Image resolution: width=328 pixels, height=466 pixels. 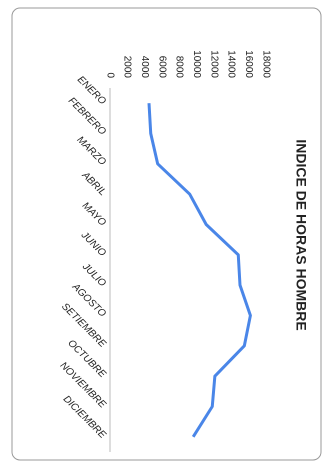 What do you see at coordinates (179, 67) in the screenshot?
I see `y-tick-label: 8000` at bounding box center [179, 67].